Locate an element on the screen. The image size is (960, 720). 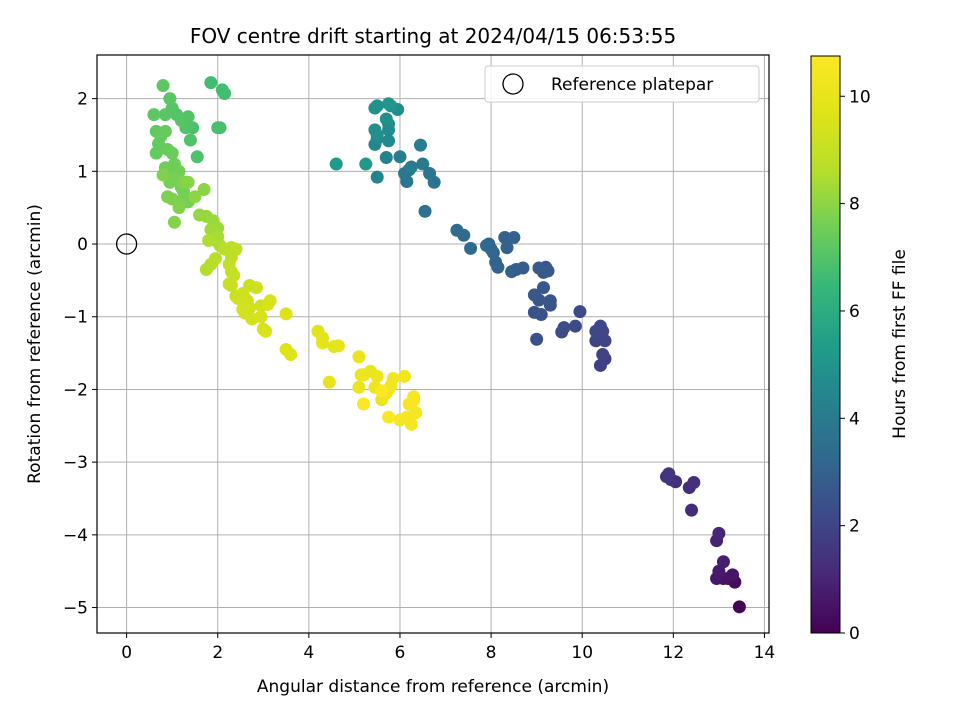
x-tick-label: 2 is located at coordinates (217, 653).